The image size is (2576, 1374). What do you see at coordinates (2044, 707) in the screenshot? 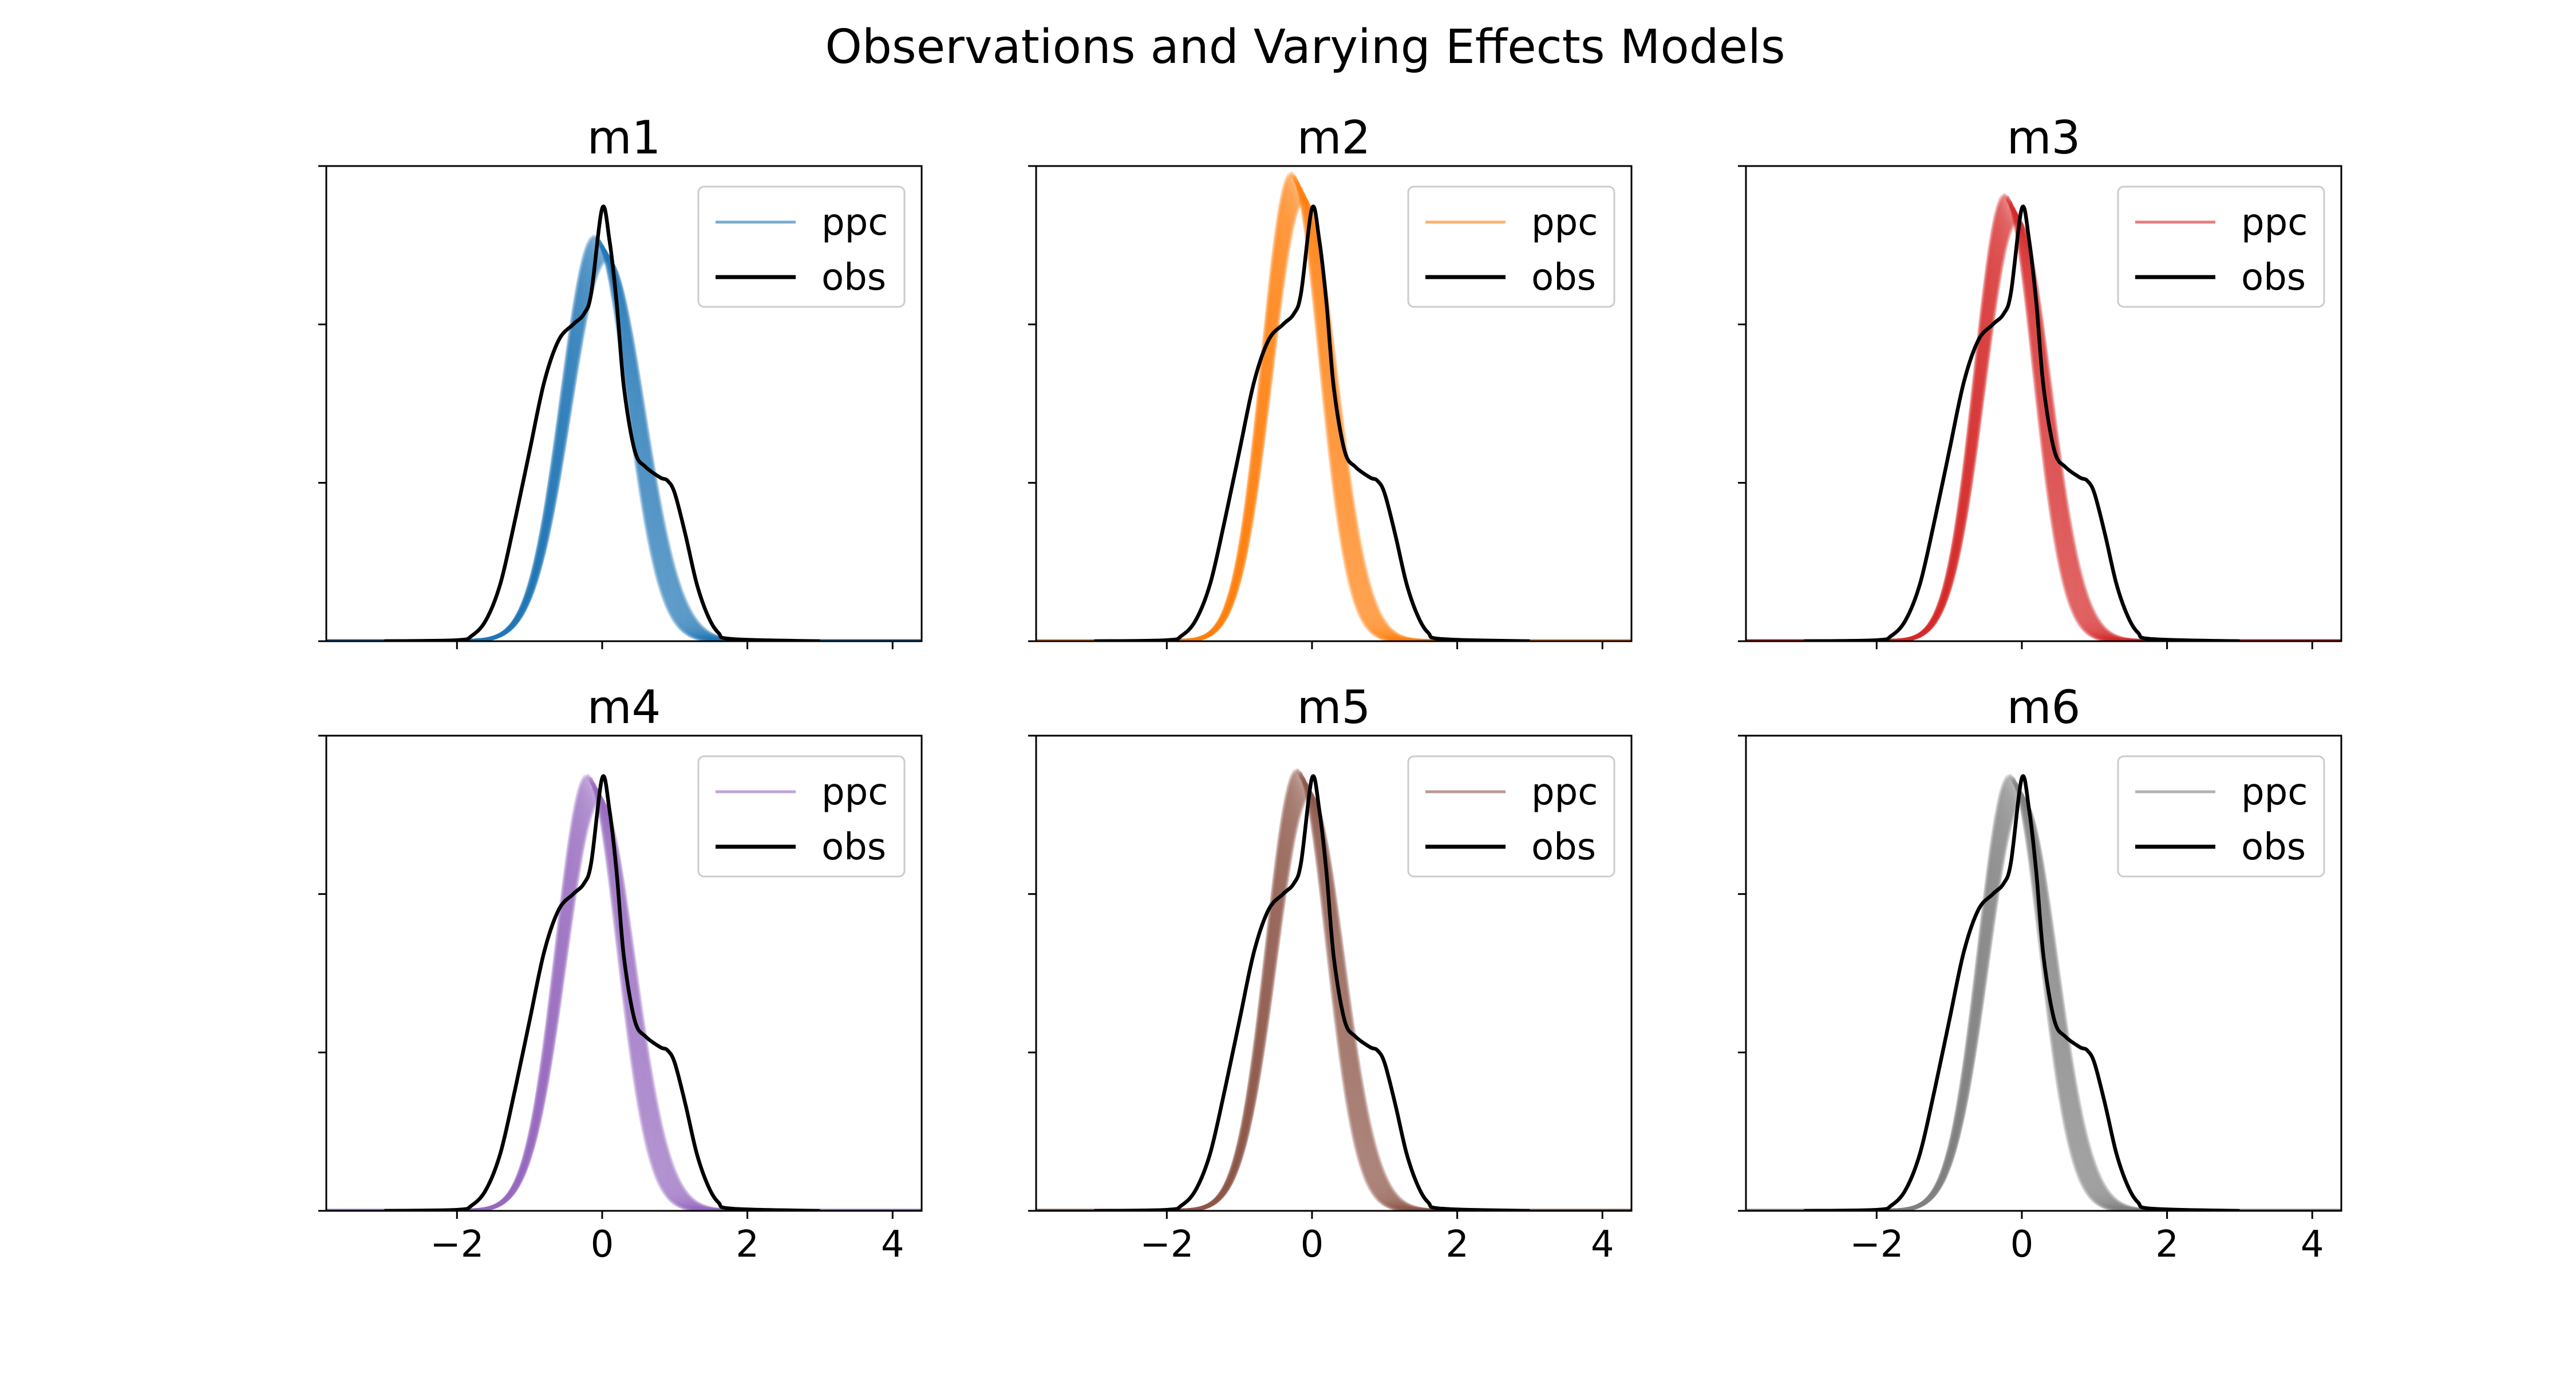
I see `panel-title: m6` at bounding box center [2044, 707].